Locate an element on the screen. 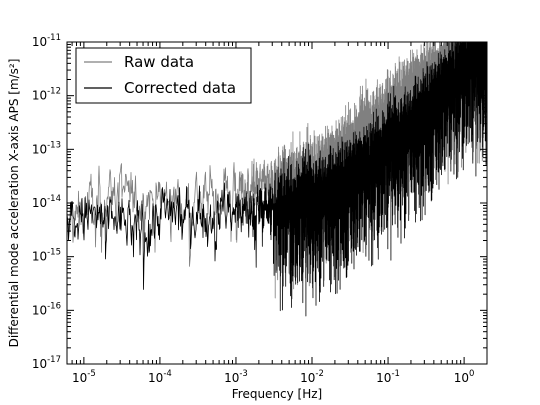 The height and width of the screenshot is (405, 540). x-tick-label: 10⁻⁵ is located at coordinates (84, 377).